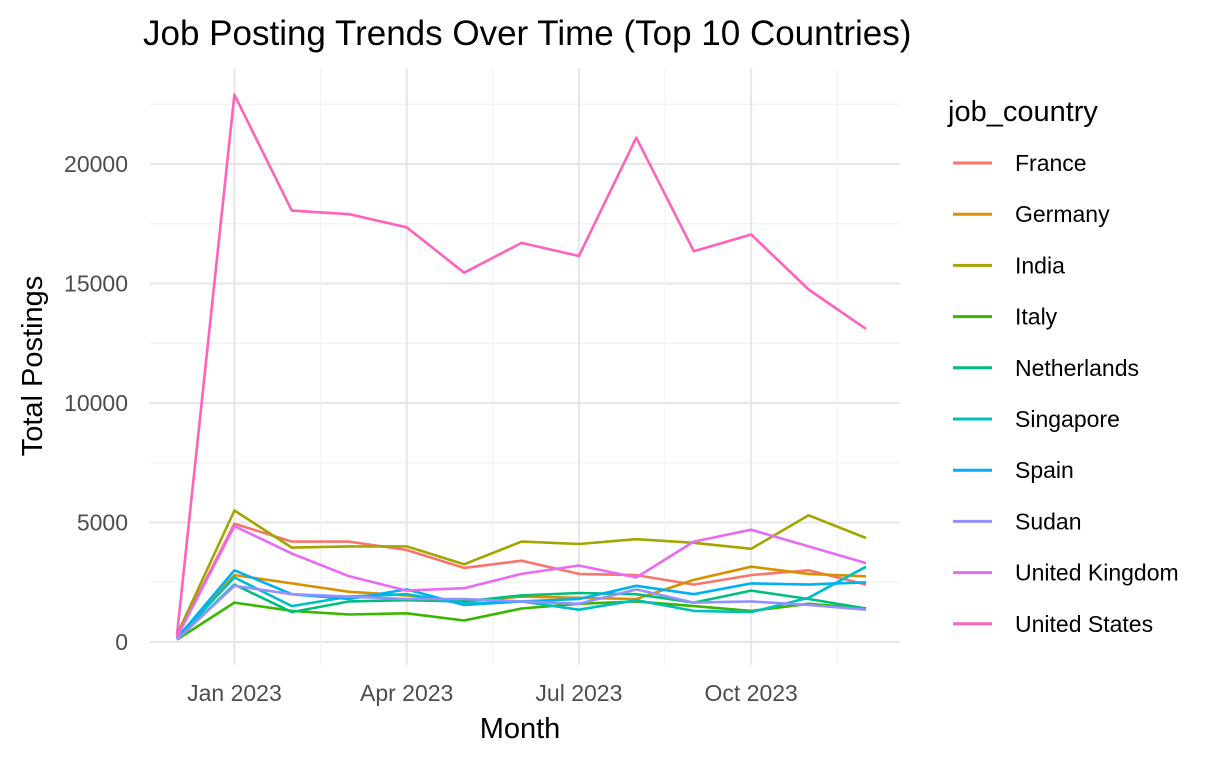  I want to click on x-tick-label: Jan 2023, so click(234, 693).